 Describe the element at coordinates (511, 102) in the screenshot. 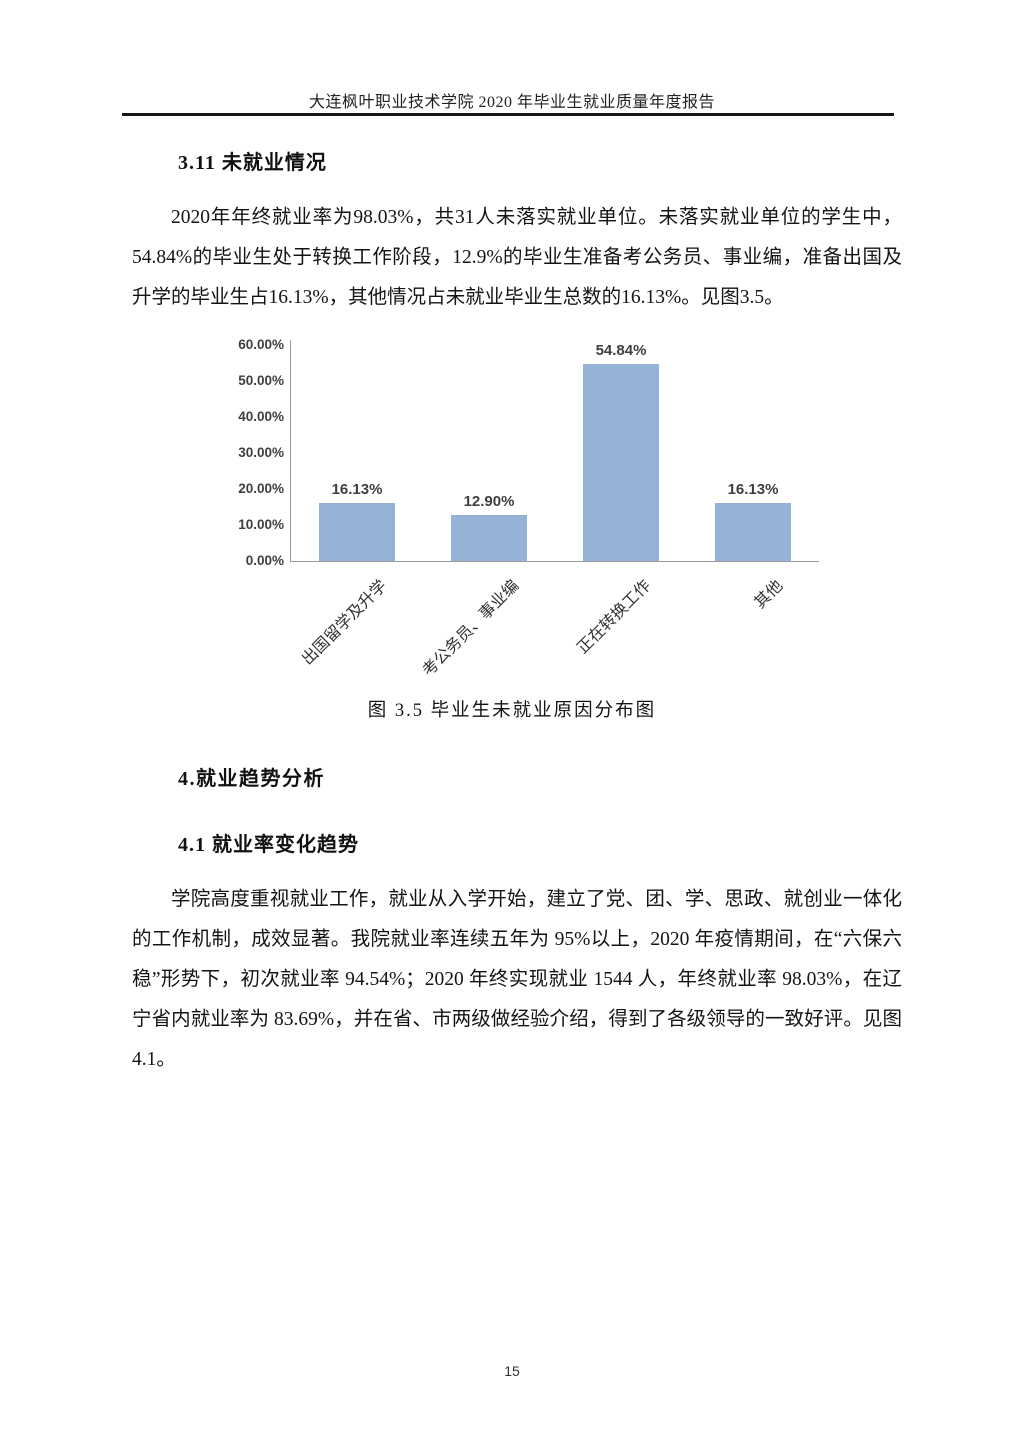

I see `page-header-title: 大连枫叶职业技术学院 2020 年毕业生就业质量年度报告` at that location.